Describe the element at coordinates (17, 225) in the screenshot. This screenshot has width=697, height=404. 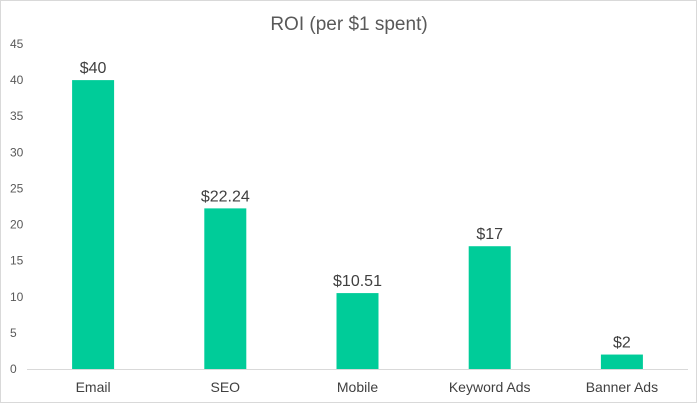
I see `y-tick-label: 20` at that location.